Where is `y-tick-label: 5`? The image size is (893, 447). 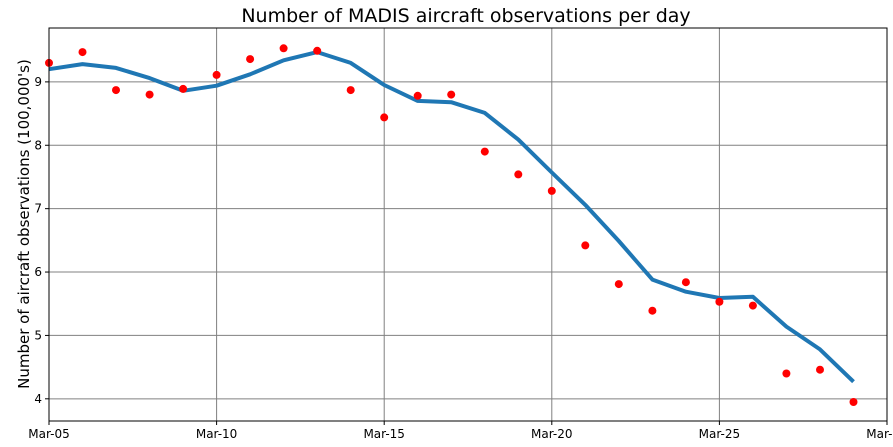 y-tick-label: 5 is located at coordinates (38, 335).